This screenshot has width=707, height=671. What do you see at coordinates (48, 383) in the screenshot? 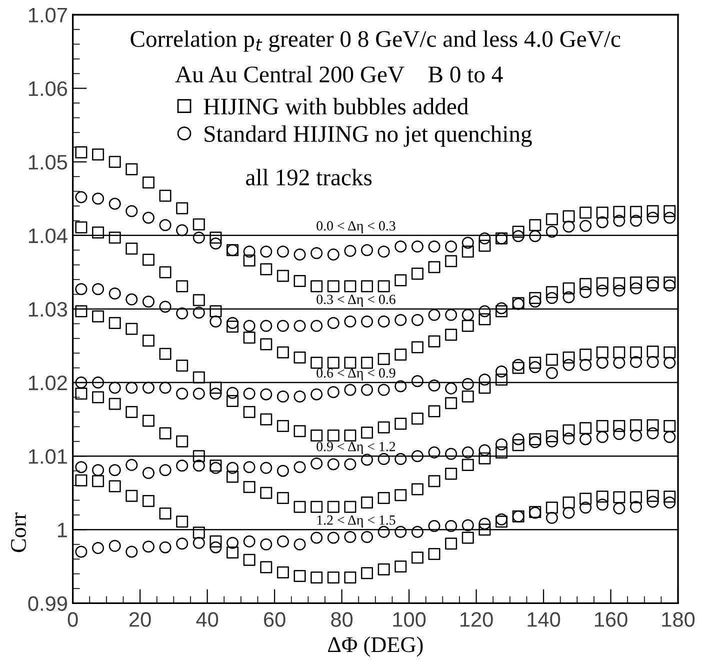
I see `y-tick-label: 1.02` at bounding box center [48, 383].